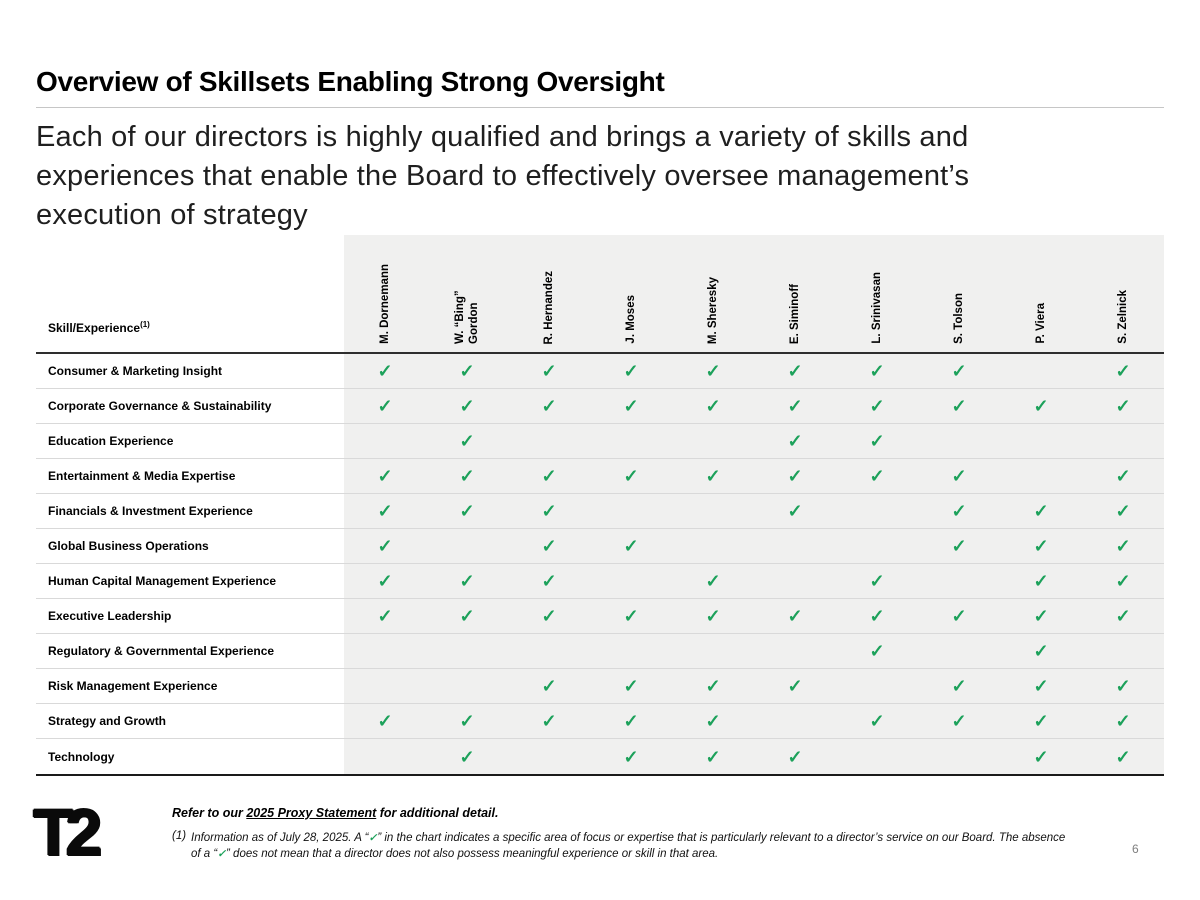  I want to click on table-row: Consumer & Marketing Insight ✓ ✓ ✓ ✓ ✓ ✓ ✓ ✓ ✓, so click(600, 371).